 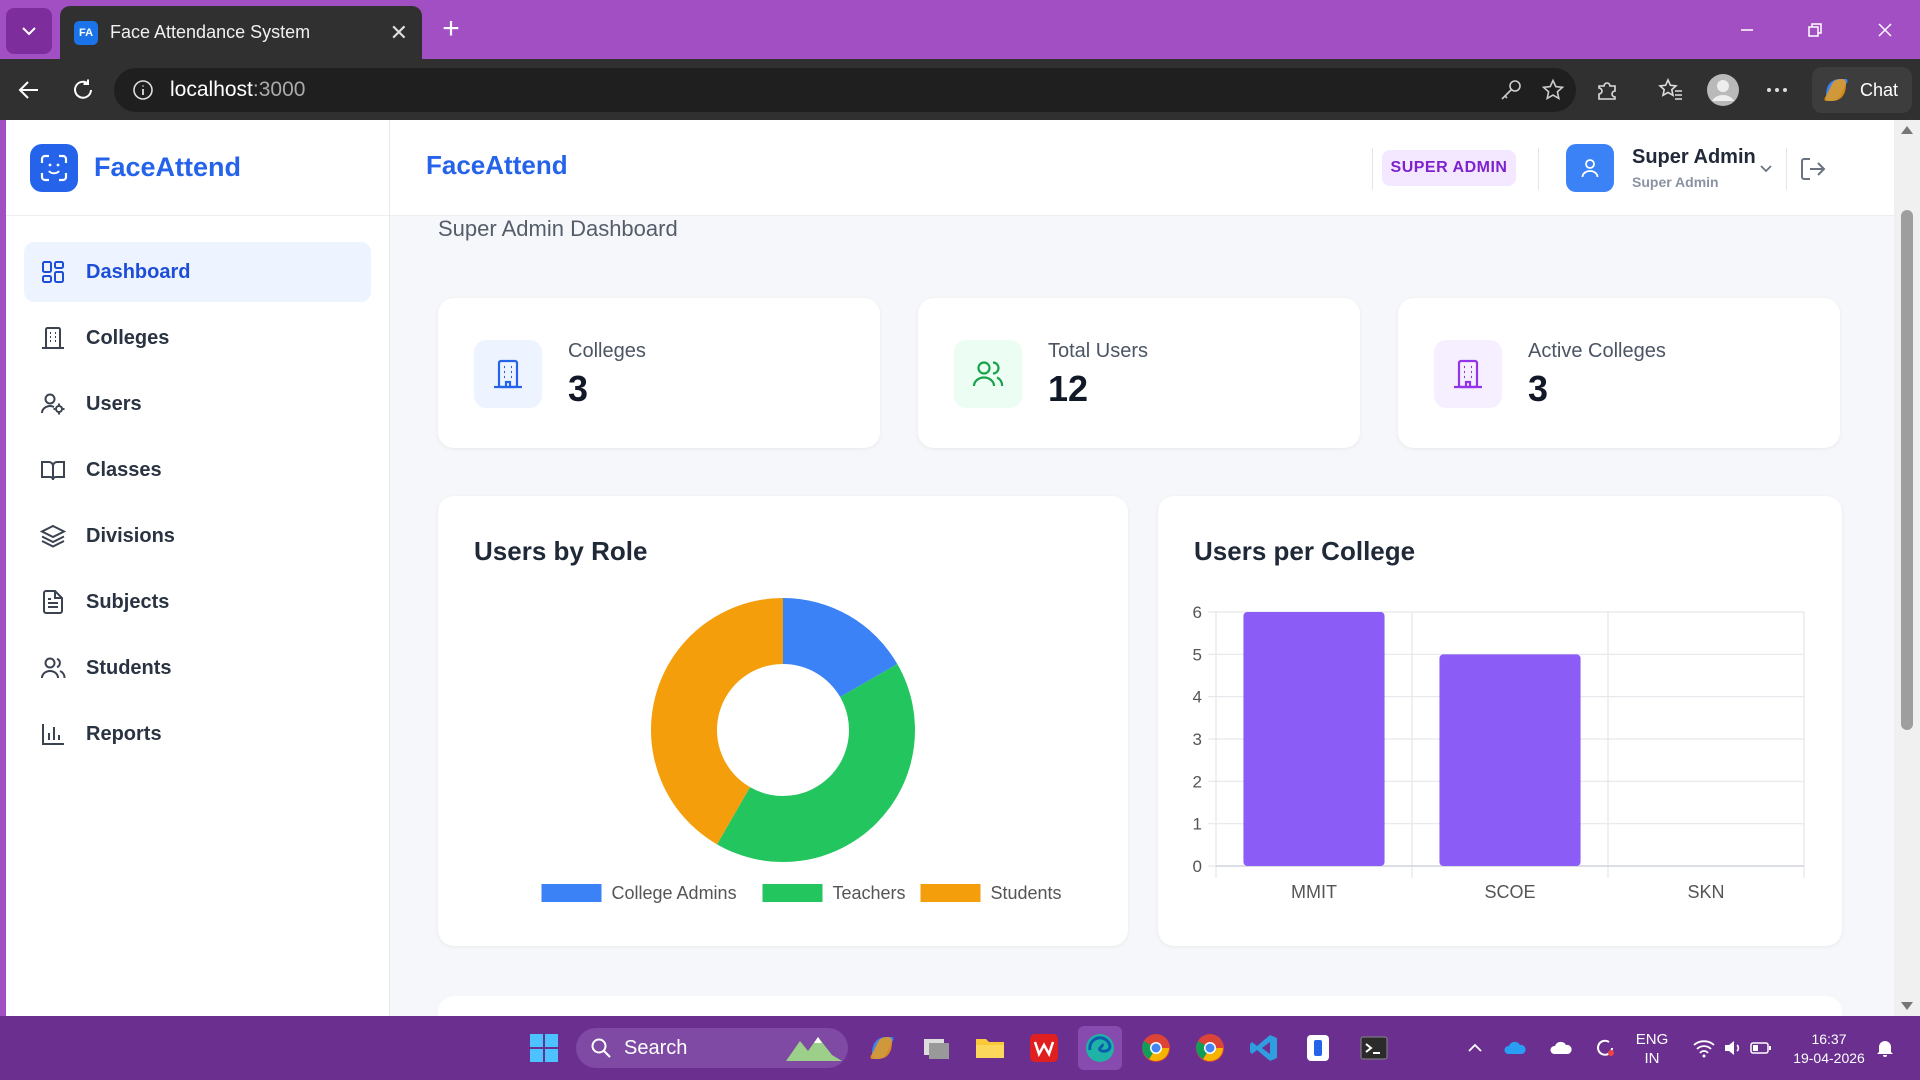 I want to click on restore-button, so click(x=1815, y=30).